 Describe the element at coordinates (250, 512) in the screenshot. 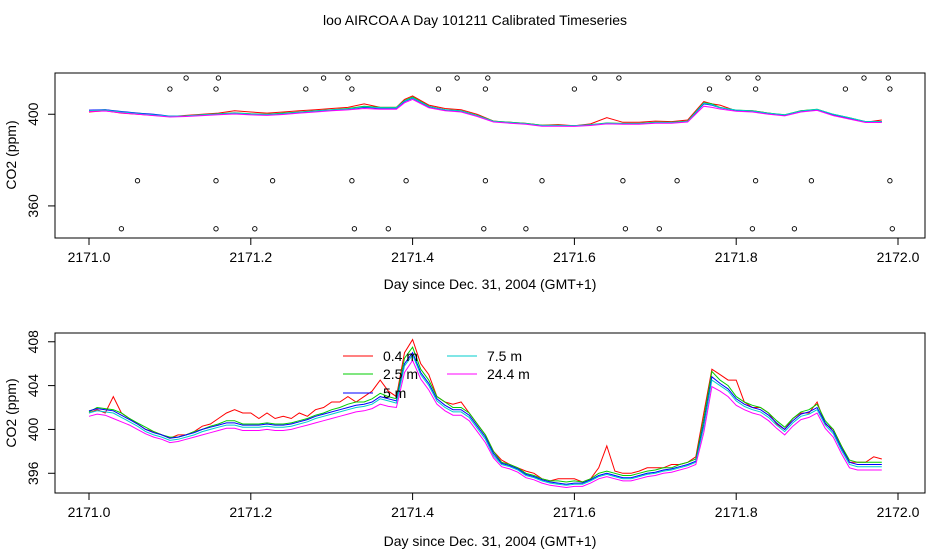

I see `bottom-x-tick-label: 2171.2` at that location.